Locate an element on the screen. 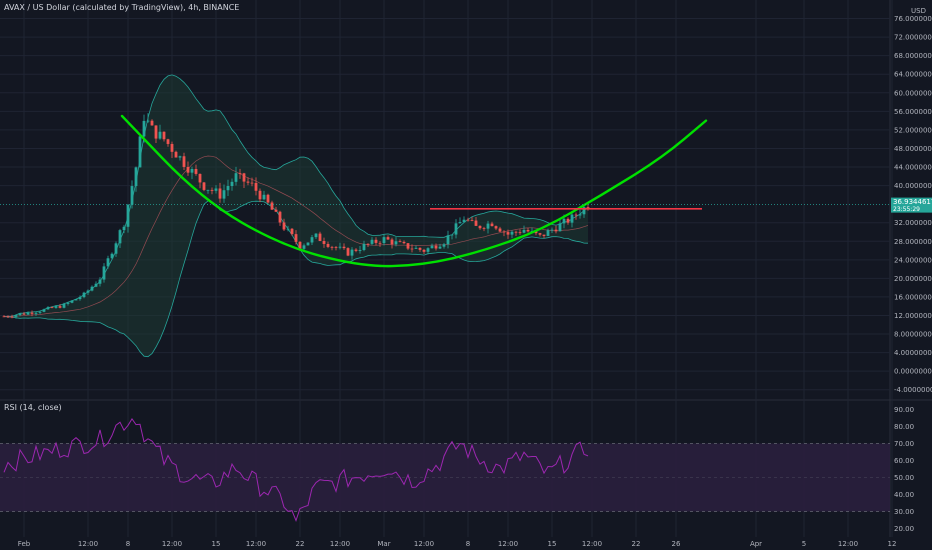 The width and height of the screenshot is (932, 550). rsi-tick-label: 20.00 is located at coordinates (904, 529).